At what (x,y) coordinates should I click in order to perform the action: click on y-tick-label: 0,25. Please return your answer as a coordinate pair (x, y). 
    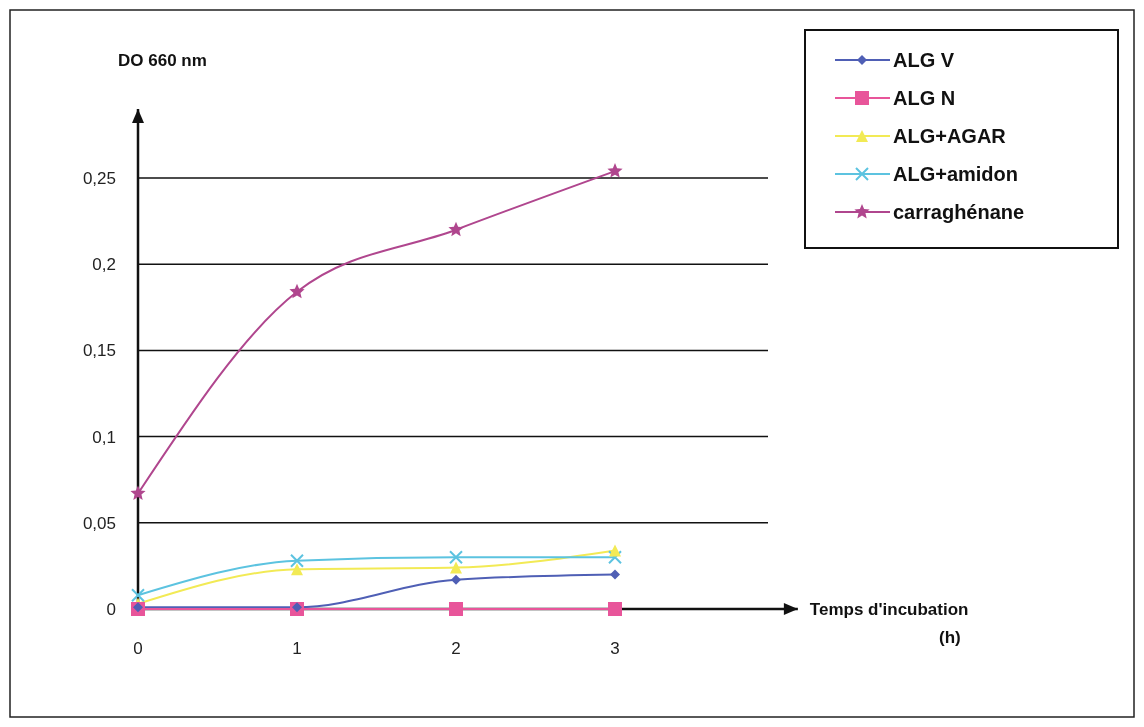
    Looking at the image, I should click on (99, 178).